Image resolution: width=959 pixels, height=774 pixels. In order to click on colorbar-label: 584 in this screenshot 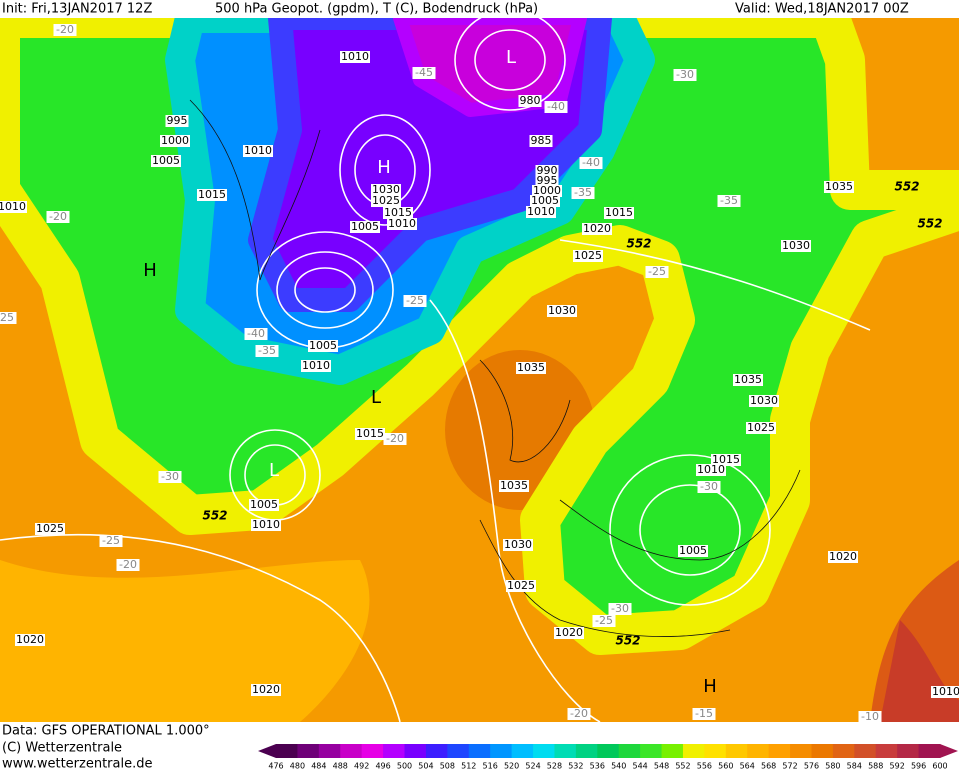, I will do `click(854, 766)`.